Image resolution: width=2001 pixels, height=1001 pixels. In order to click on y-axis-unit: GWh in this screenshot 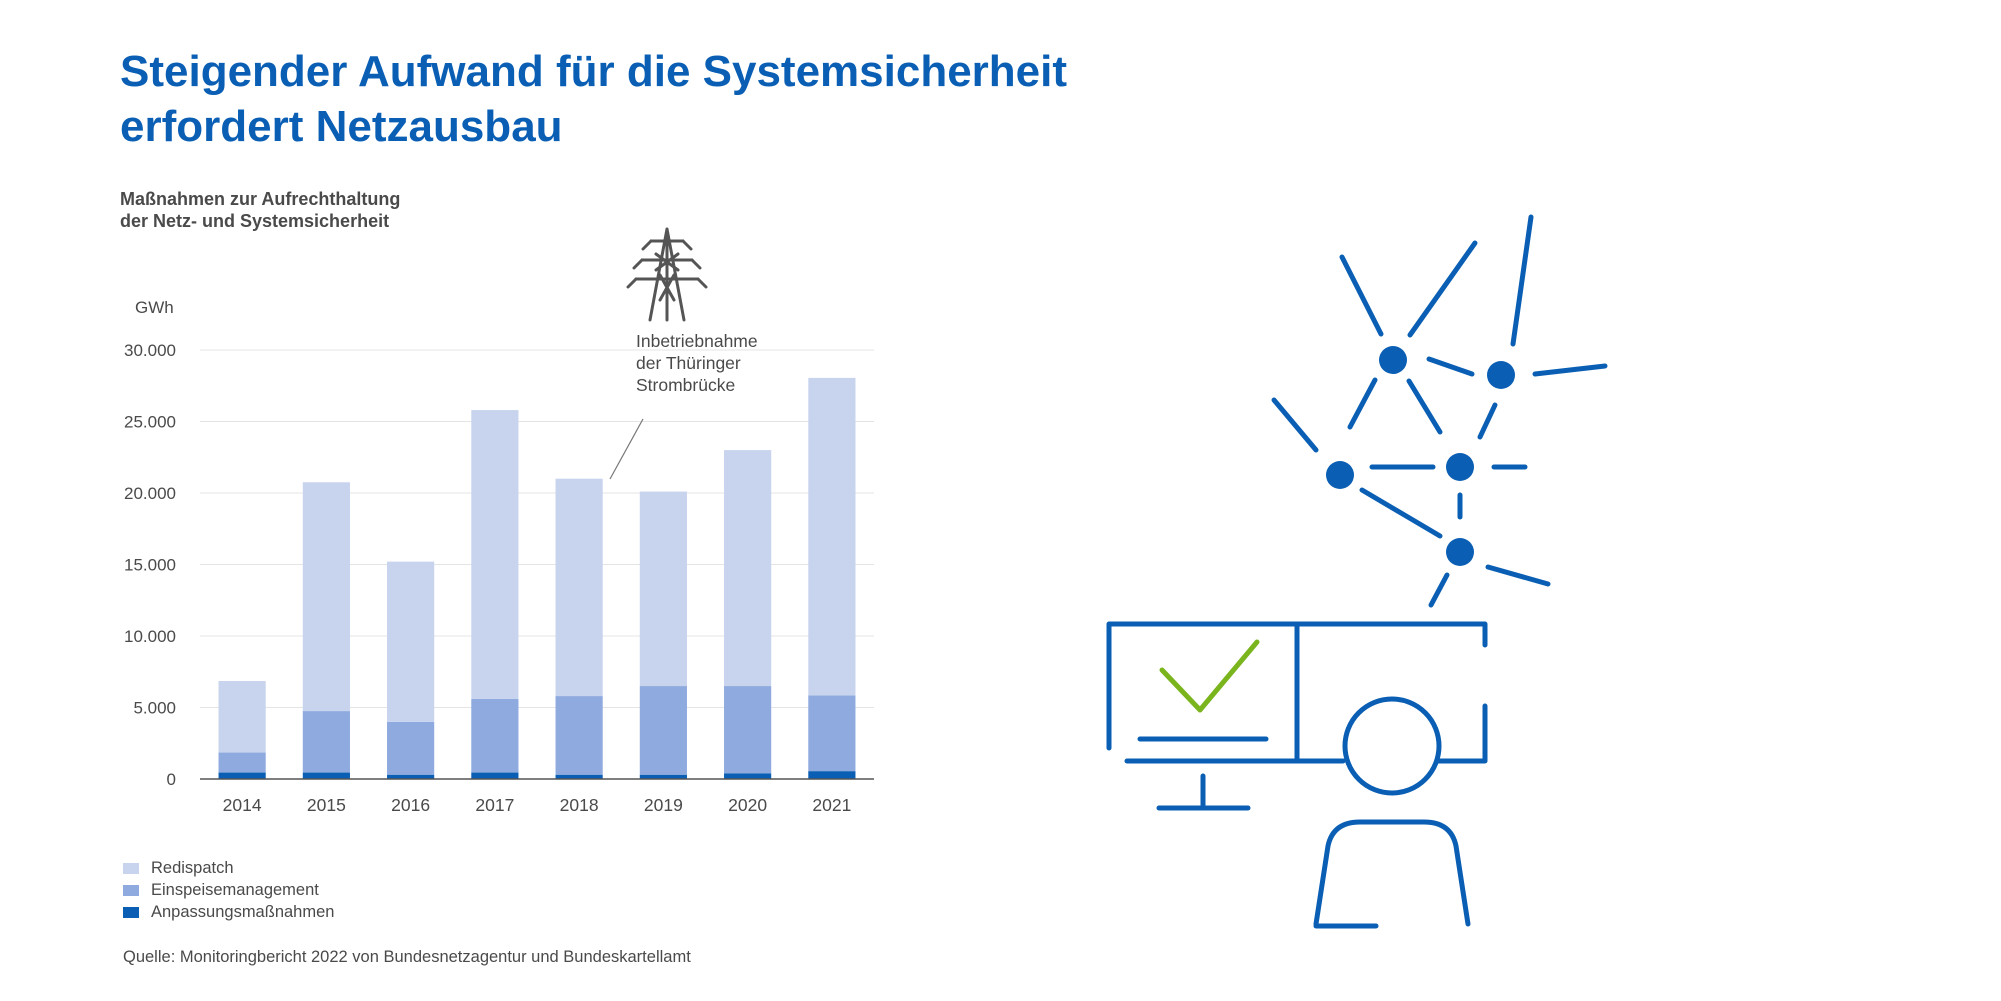, I will do `click(154, 307)`.